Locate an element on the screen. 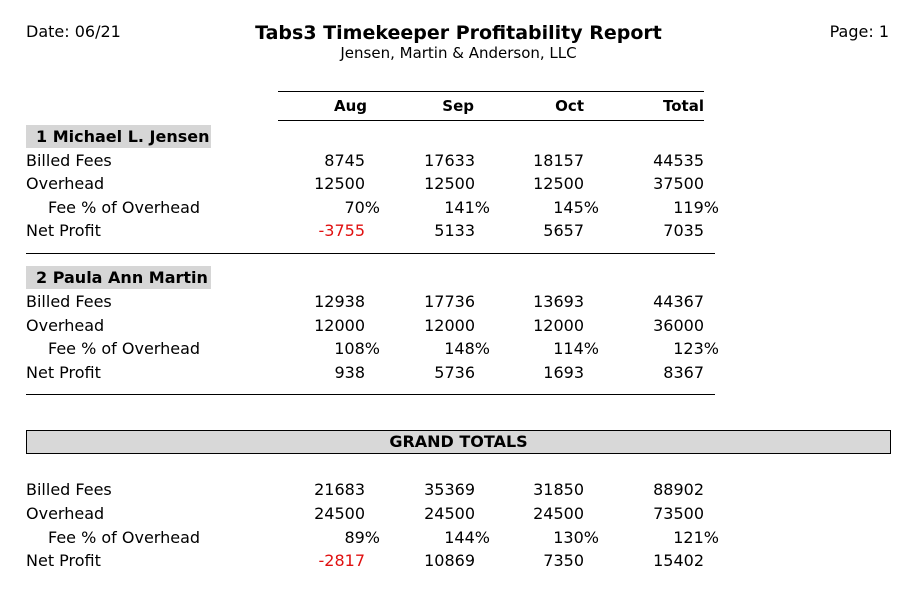 This screenshot has height=610, width=917. value-cell: 10869 is located at coordinates (449, 560).